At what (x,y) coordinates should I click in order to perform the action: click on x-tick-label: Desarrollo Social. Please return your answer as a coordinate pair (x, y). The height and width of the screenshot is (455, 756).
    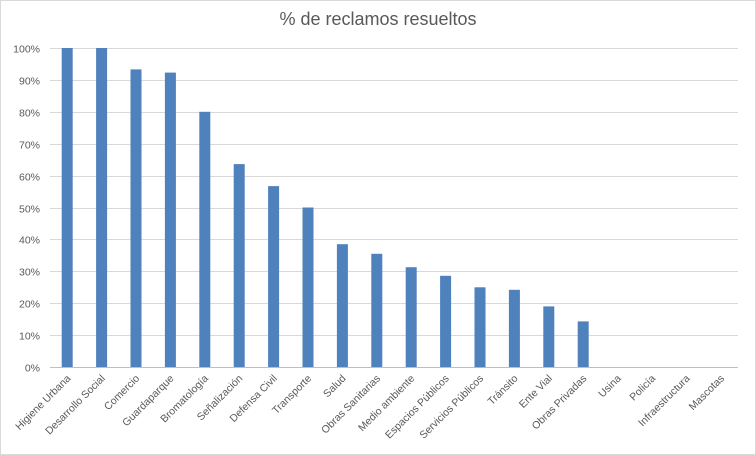
    Looking at the image, I should click on (75, 405).